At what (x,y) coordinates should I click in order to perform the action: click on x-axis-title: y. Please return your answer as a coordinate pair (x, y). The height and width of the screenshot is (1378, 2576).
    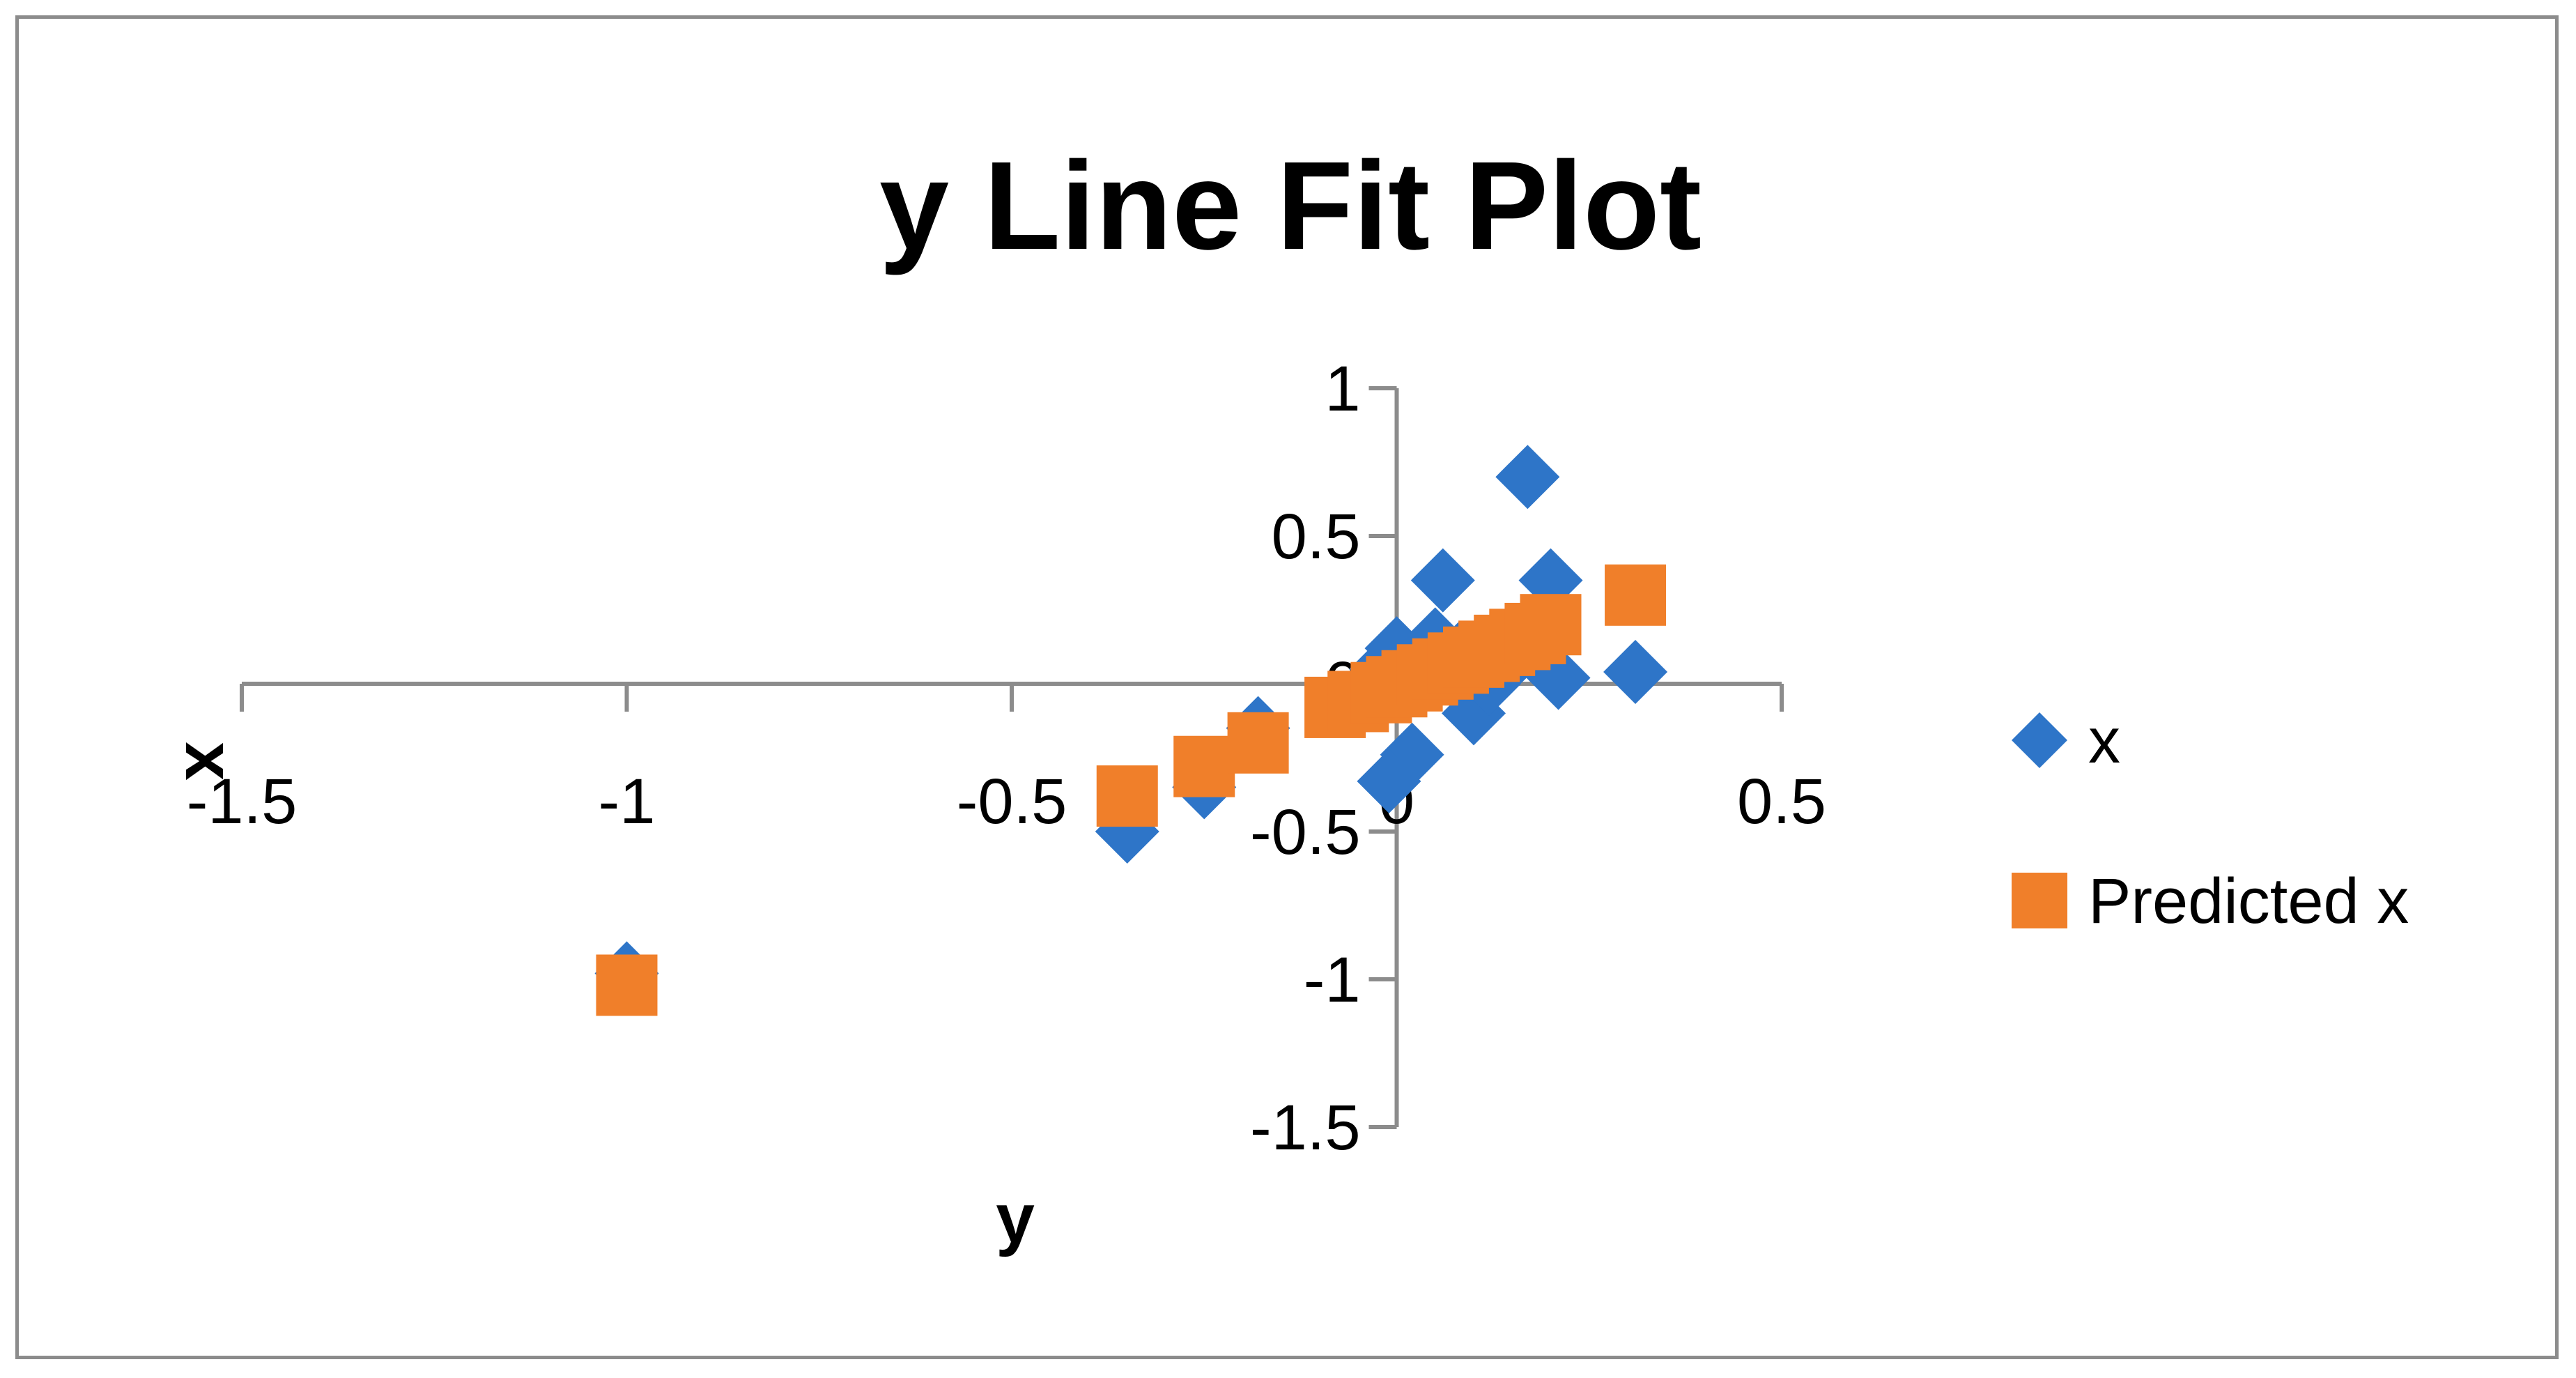
    Looking at the image, I should click on (1015, 1218).